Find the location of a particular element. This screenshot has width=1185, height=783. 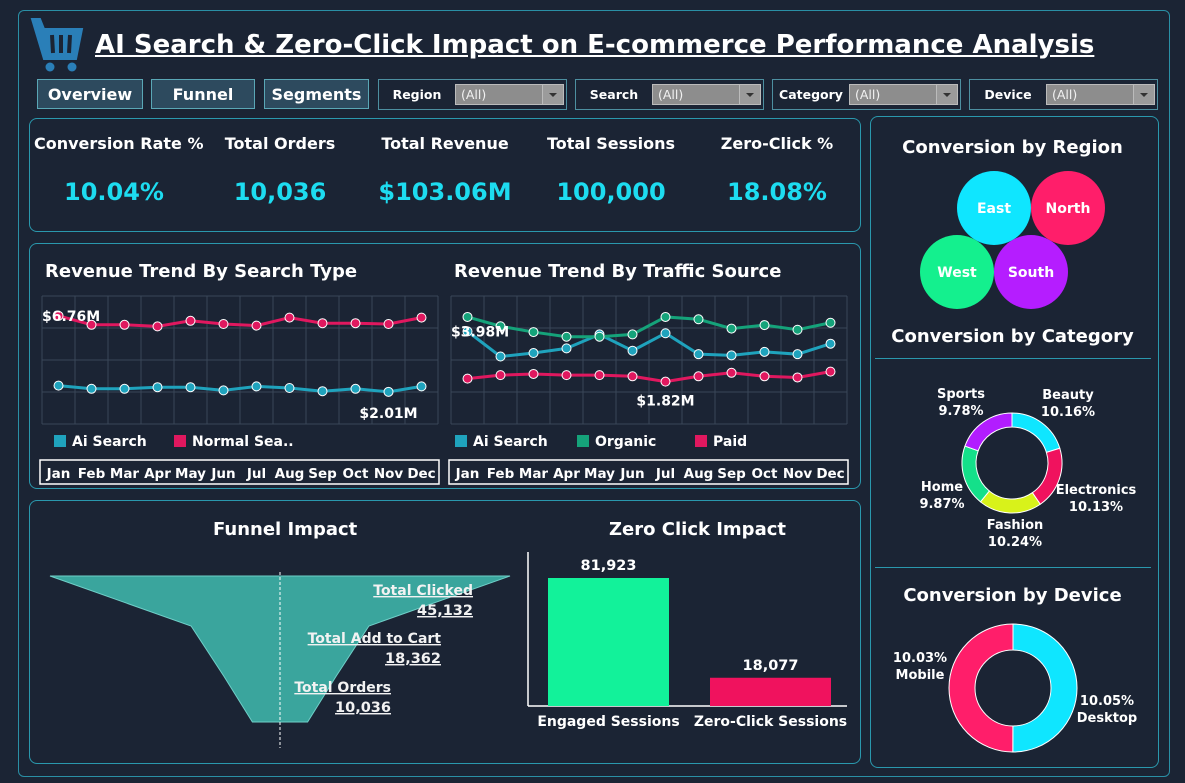

device-filter: Device (All) is located at coordinates (1063, 94).